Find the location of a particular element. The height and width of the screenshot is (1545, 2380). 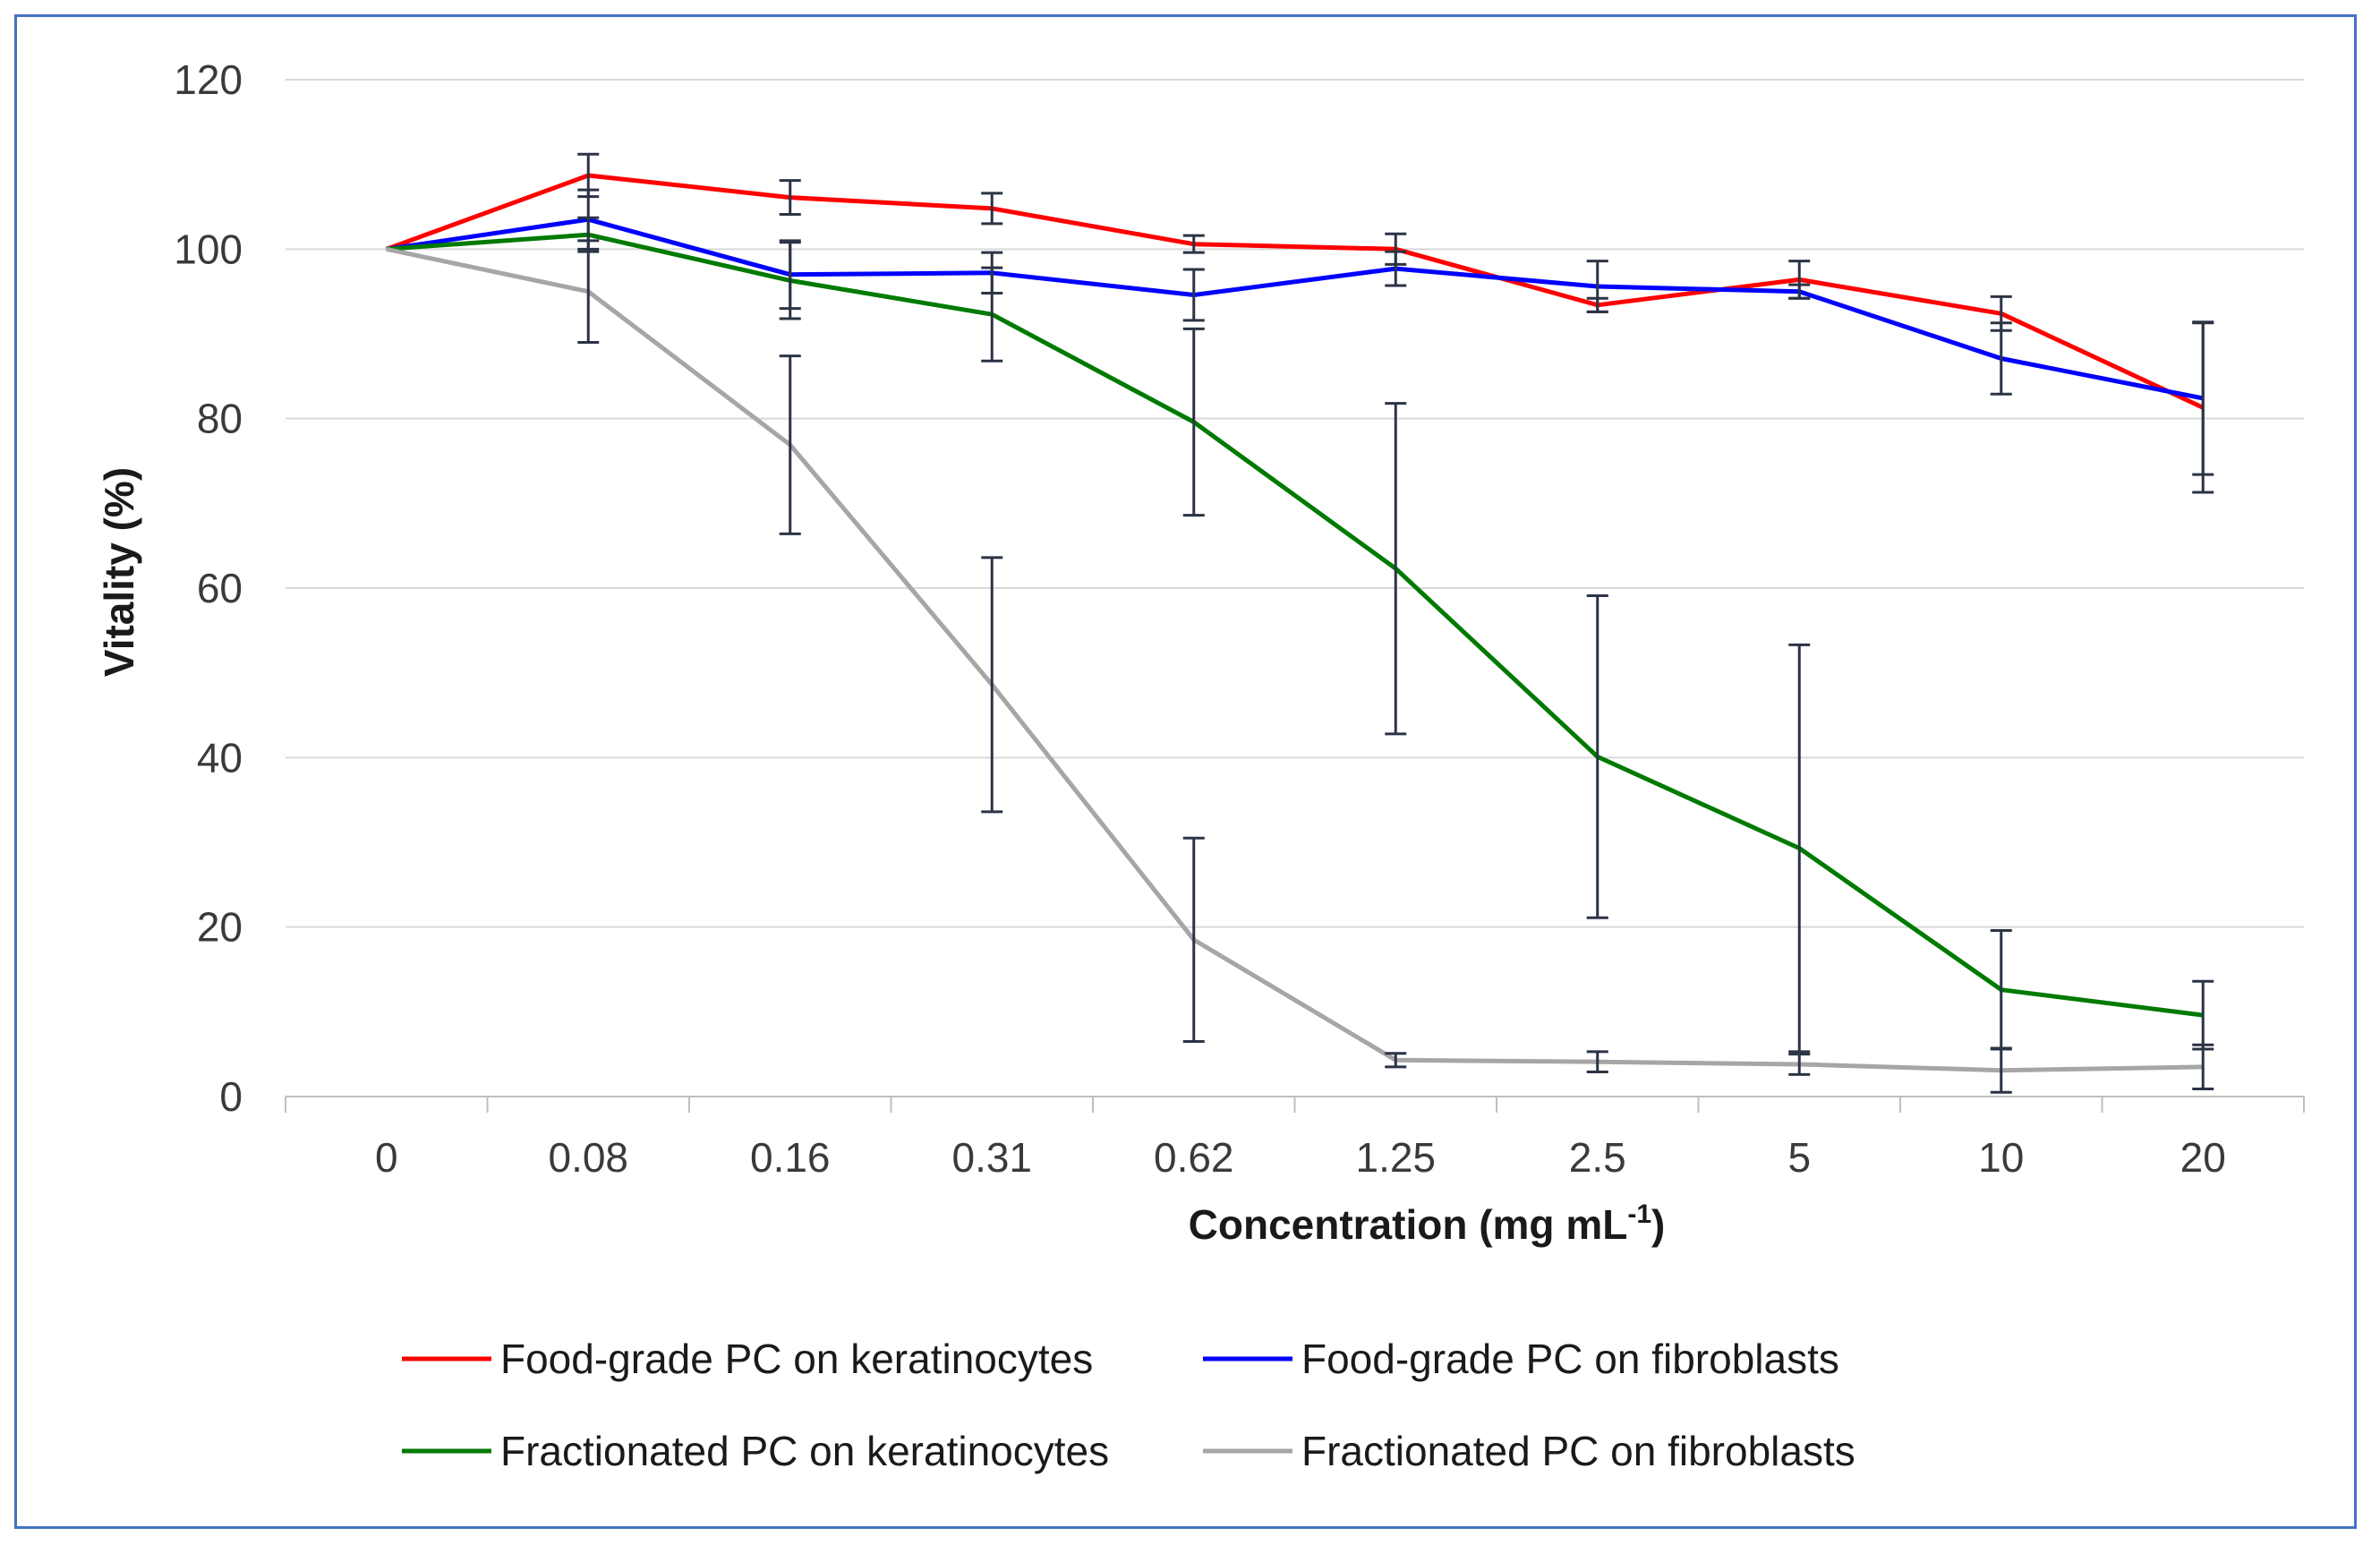

x-tick-label: 20 is located at coordinates (2203, 1157).